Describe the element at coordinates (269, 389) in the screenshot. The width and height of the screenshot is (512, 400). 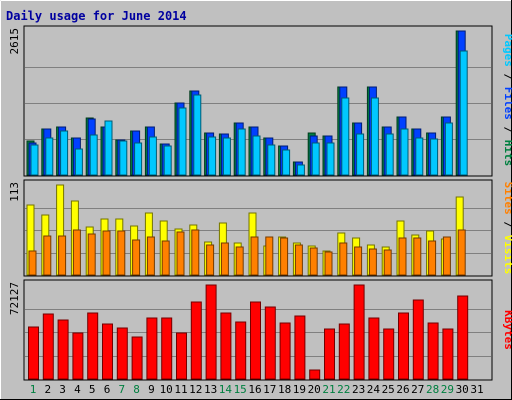
I see `x-tick-label: 17` at that location.